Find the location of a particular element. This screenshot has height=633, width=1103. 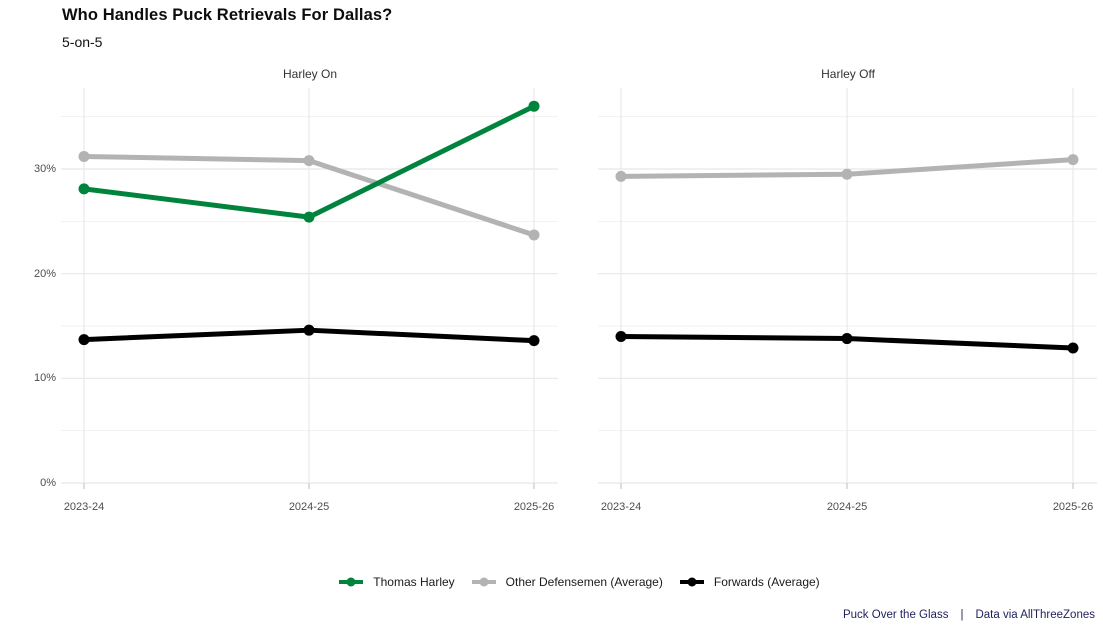

facet-title-harley-off: Harley Off is located at coordinates (848, 74).